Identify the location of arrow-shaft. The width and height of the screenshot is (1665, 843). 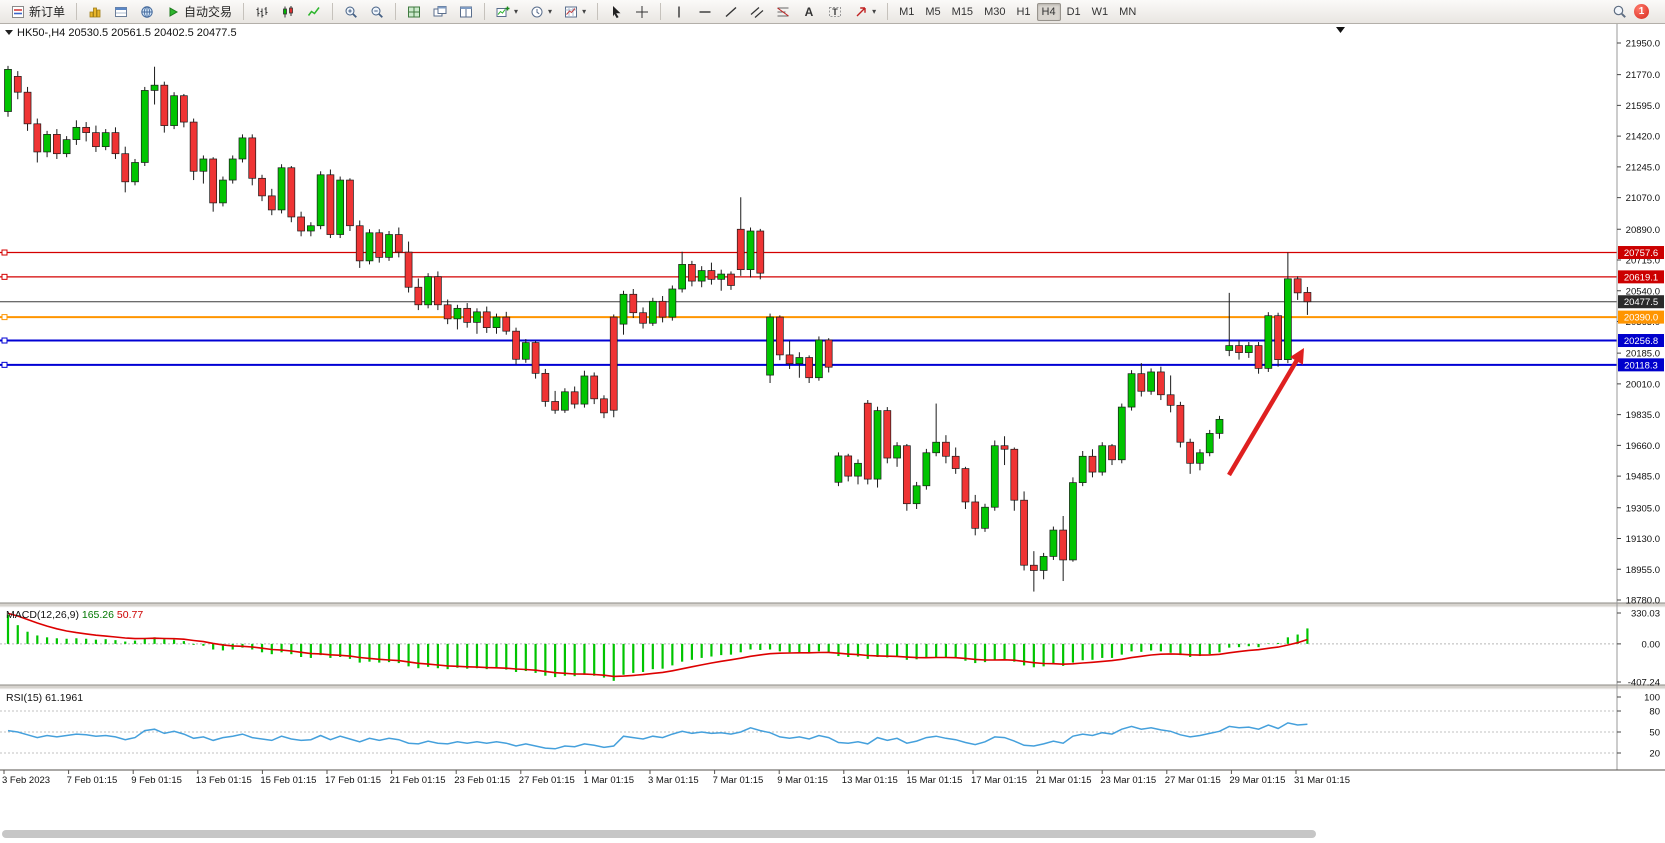
(1263, 417).